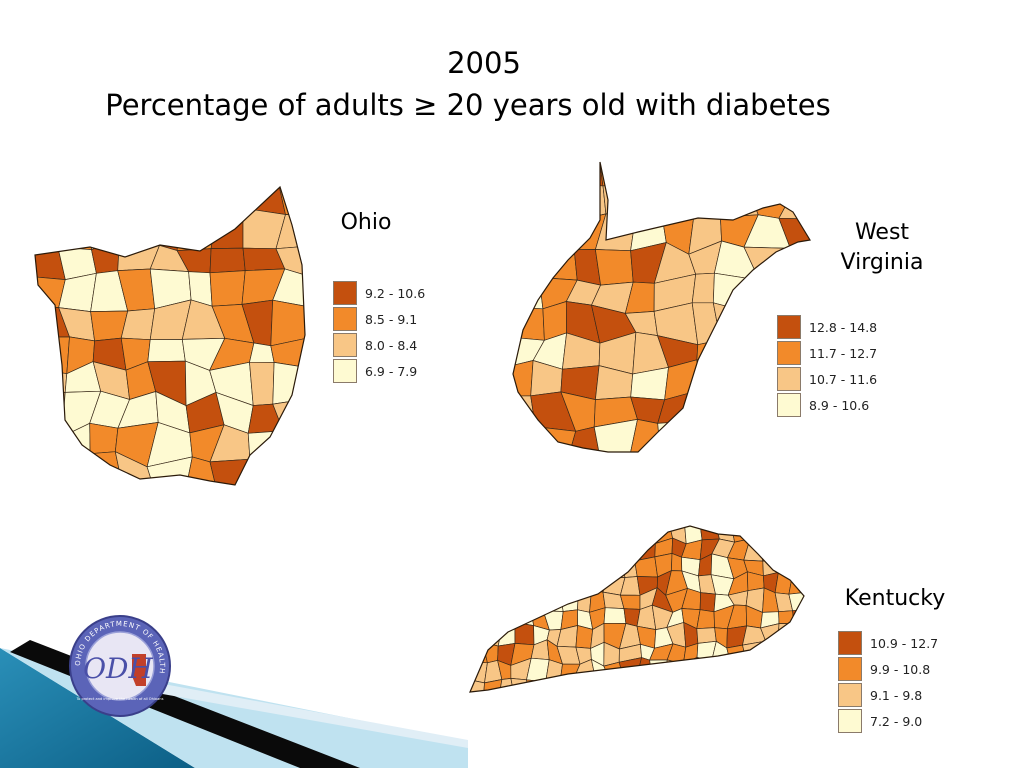 The image size is (1024, 768). I want to click on ohio-map, so click(170, 335).